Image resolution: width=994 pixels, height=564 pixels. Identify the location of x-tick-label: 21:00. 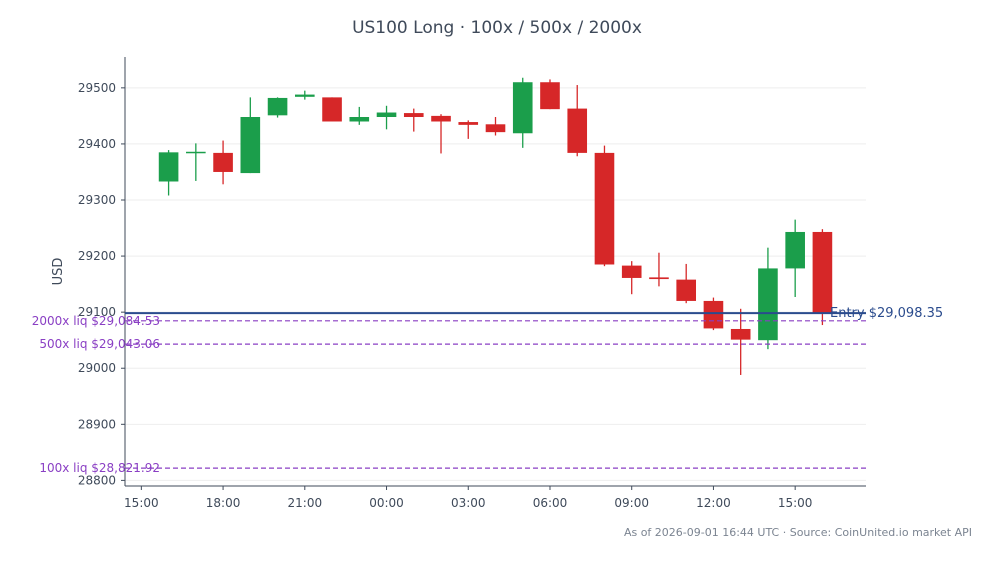
(305, 503).